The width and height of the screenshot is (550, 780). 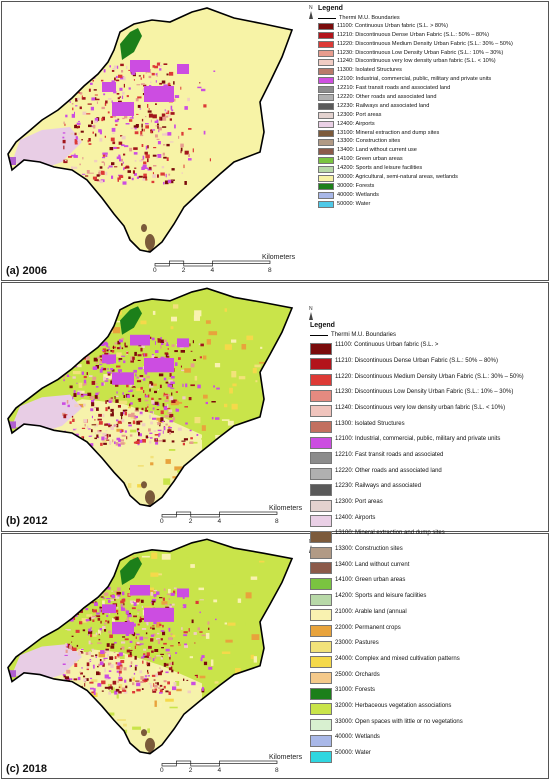 What do you see at coordinates (433, 196) in the screenshot?
I see `legend-item-40000: 40000: Wetlands` at bounding box center [433, 196].